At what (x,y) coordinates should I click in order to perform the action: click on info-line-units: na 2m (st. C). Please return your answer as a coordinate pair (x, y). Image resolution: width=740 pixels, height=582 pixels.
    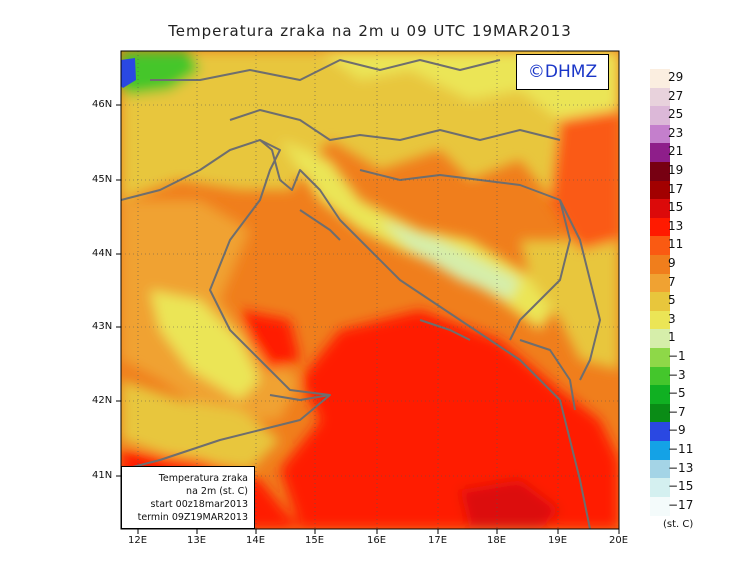
    Looking at the image, I should click on (217, 491).